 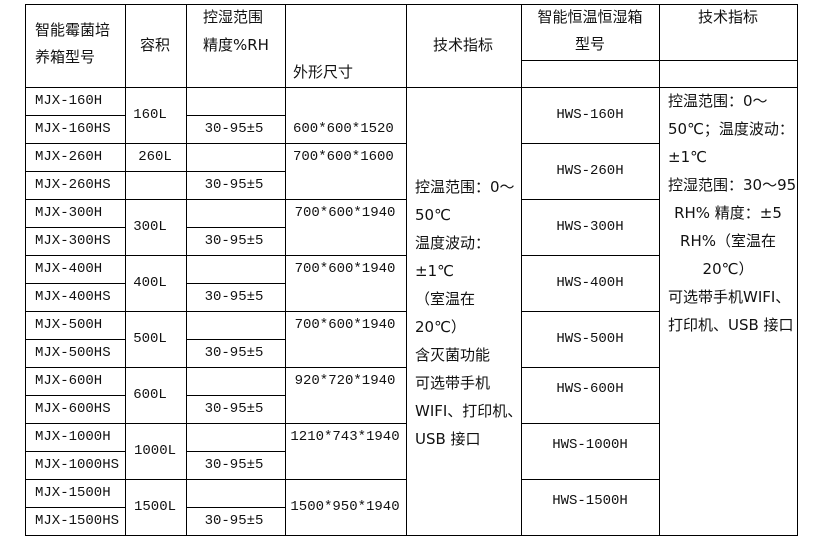 I want to click on tech-spec-line: 20℃）, so click(x=440, y=327).